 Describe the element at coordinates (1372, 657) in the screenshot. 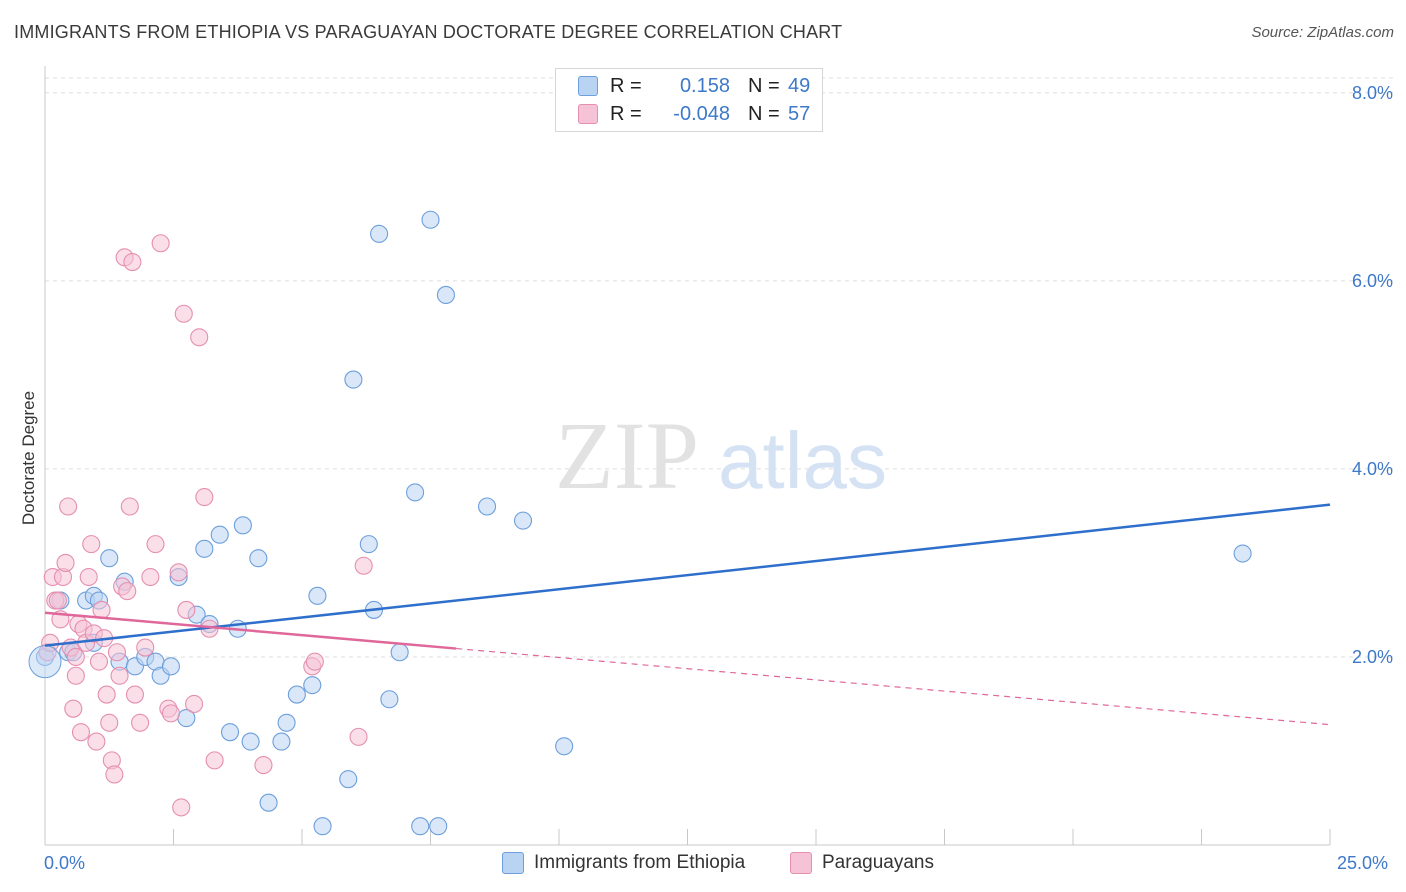

I see `y-tick-label: 2.0%` at that location.